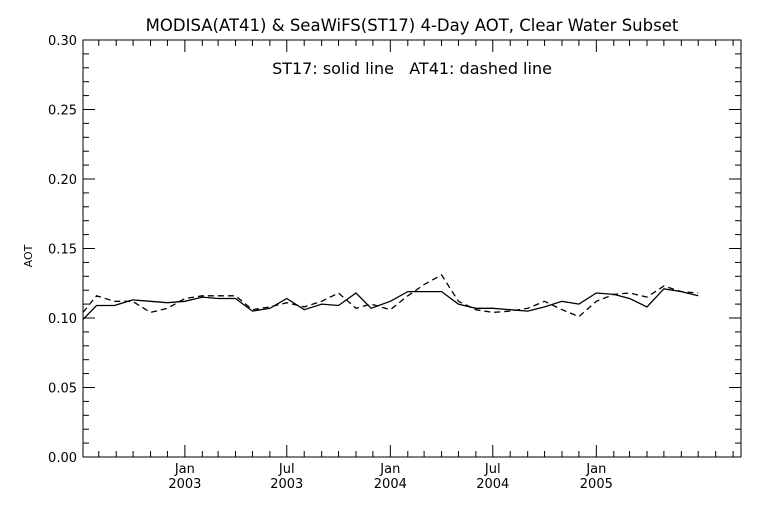 The height and width of the screenshot is (512, 768). Describe the element at coordinates (596, 484) in the screenshot. I see `x-tick-year-label: 2005` at that location.